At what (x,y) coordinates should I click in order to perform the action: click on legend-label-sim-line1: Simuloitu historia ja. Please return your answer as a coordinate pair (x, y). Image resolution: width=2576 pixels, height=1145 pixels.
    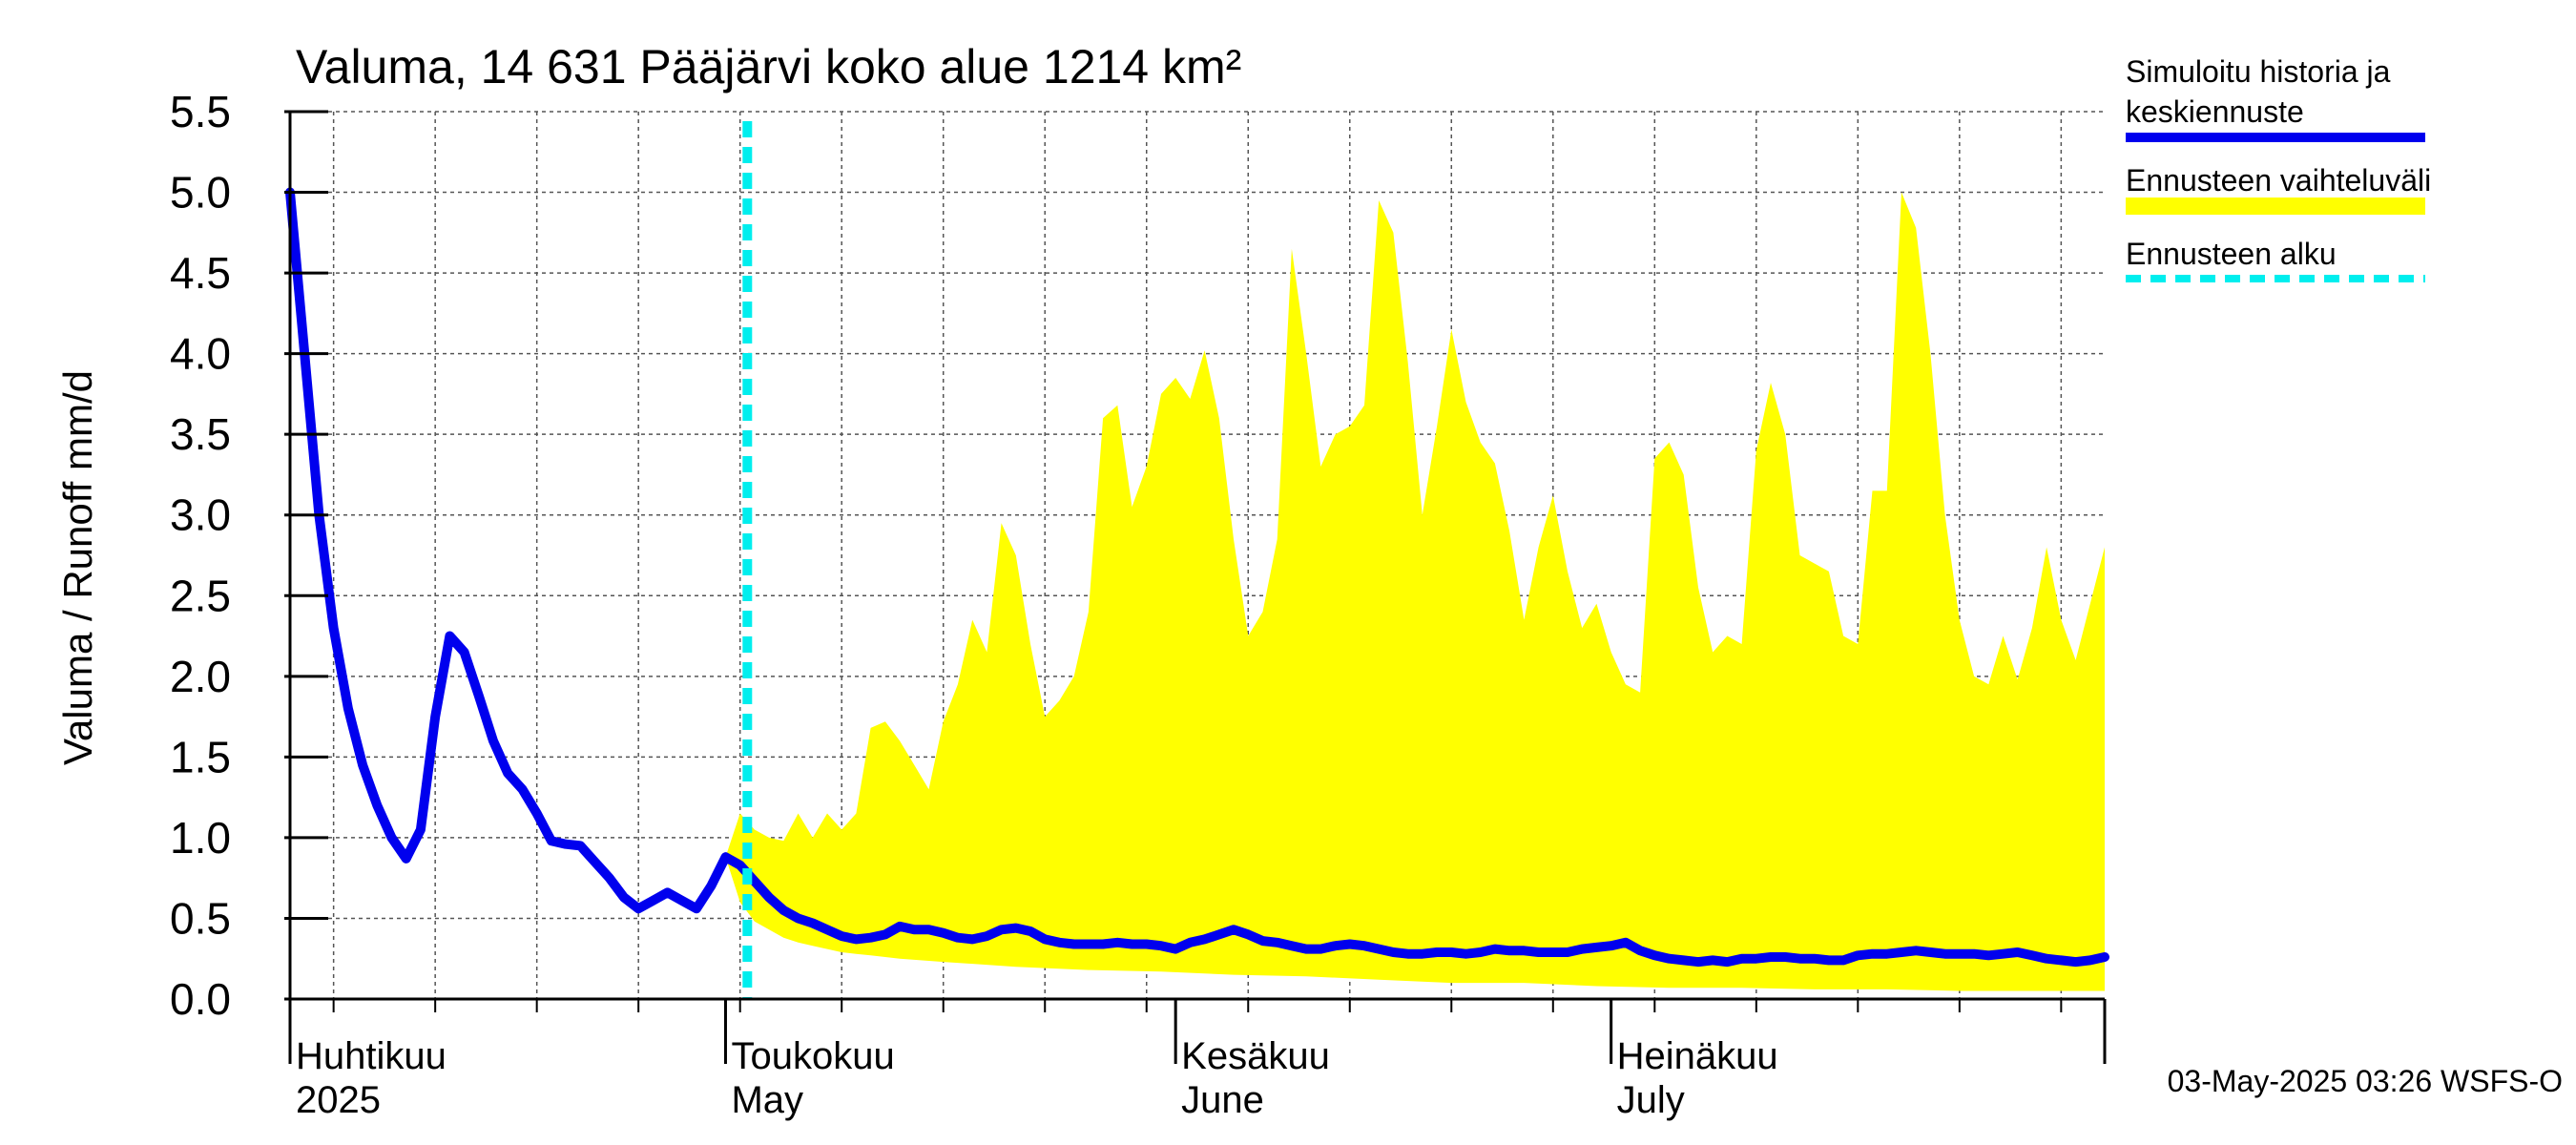
    Looking at the image, I should click on (2258, 71).